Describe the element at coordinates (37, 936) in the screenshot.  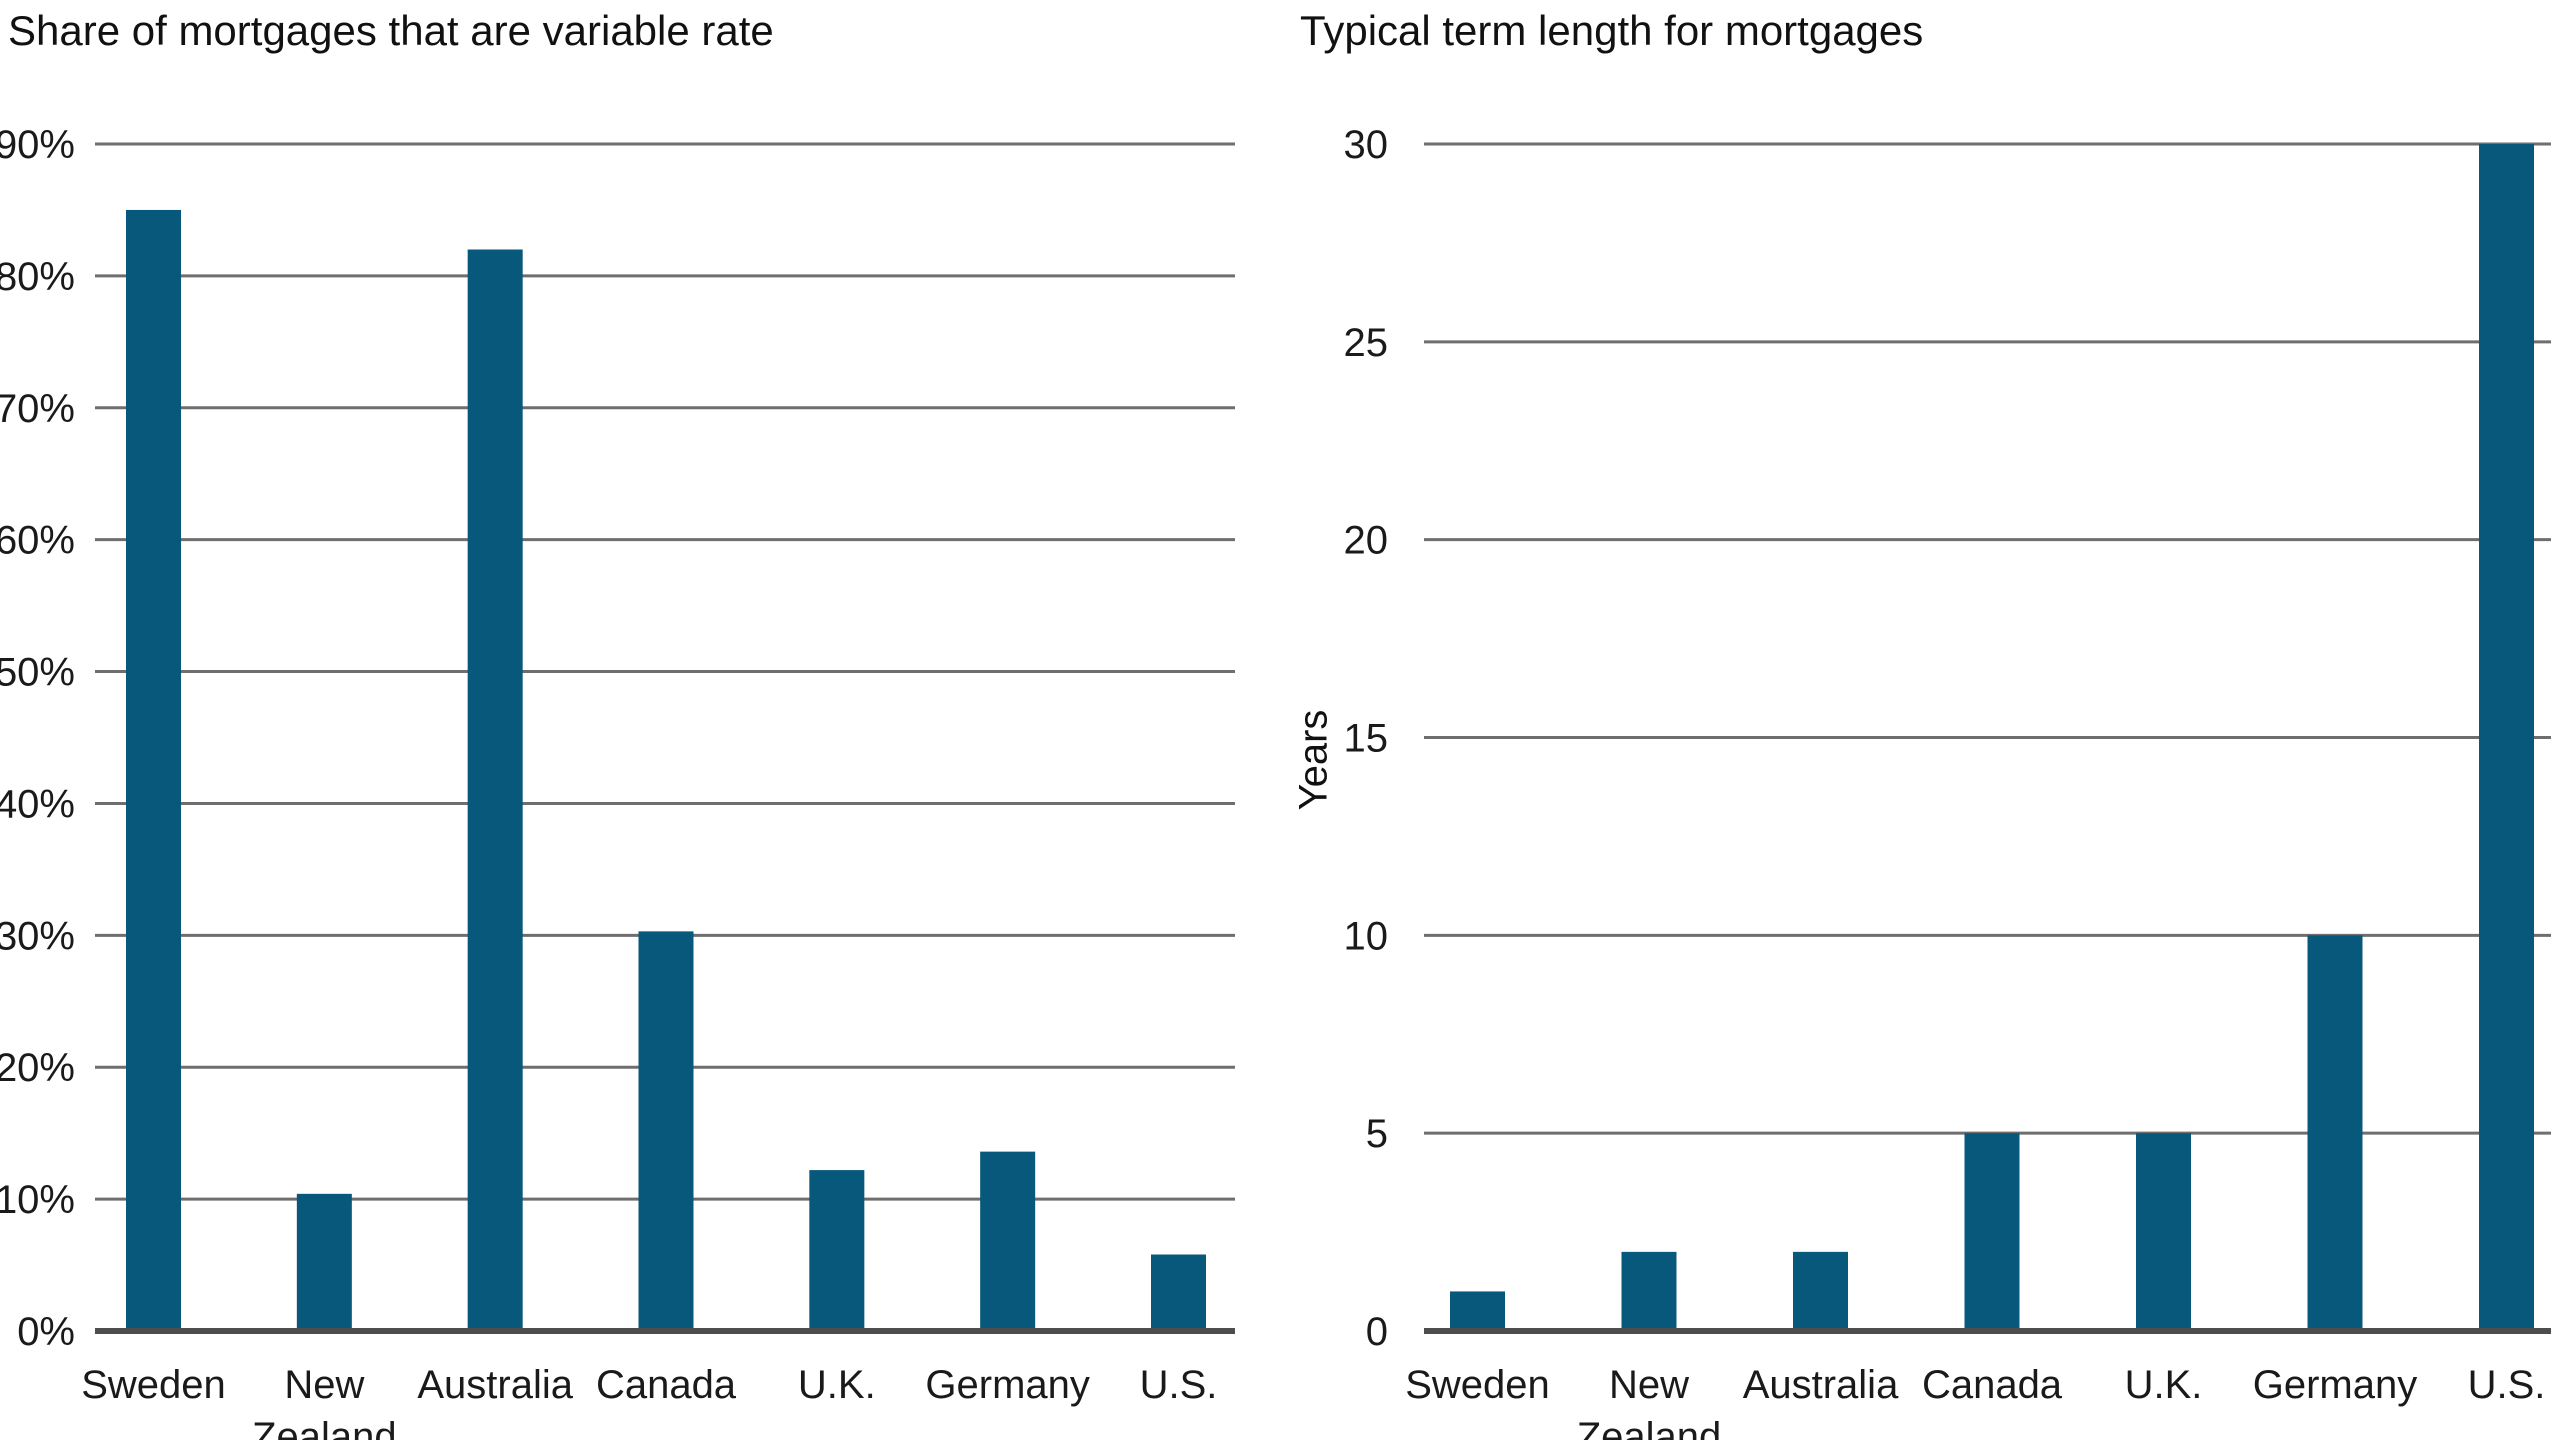
I see `y-tick-label: 30%` at that location.